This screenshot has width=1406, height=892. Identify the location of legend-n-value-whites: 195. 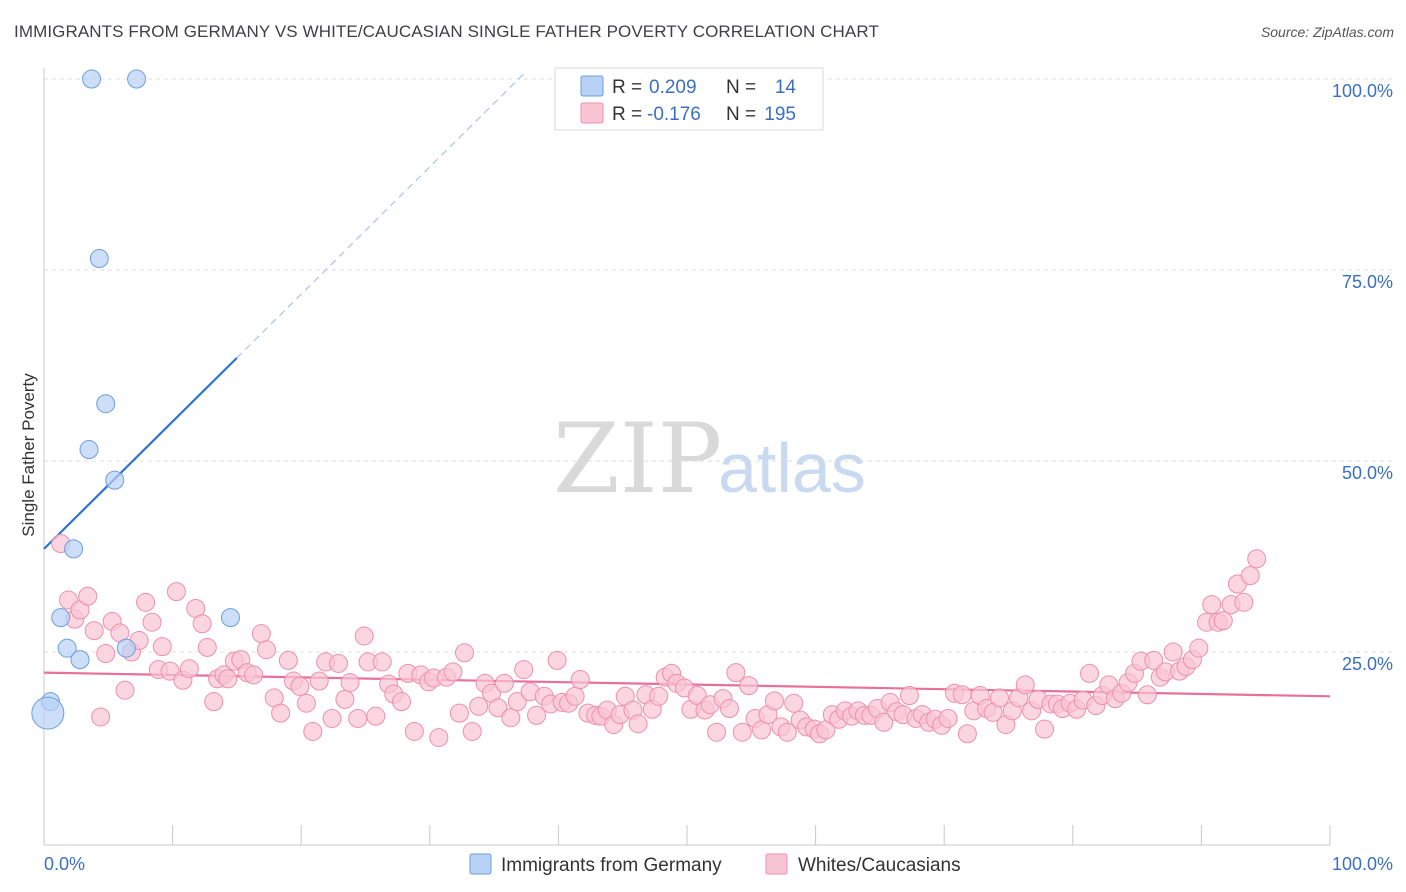
(780, 114).